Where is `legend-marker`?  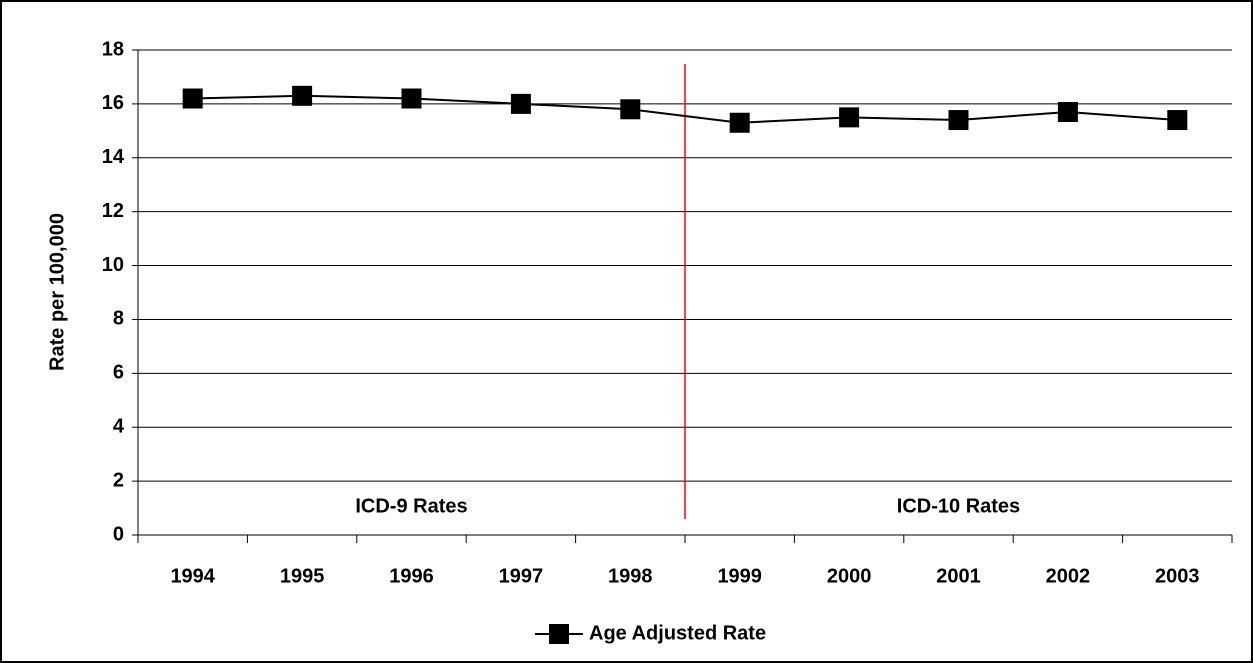 legend-marker is located at coordinates (559, 634).